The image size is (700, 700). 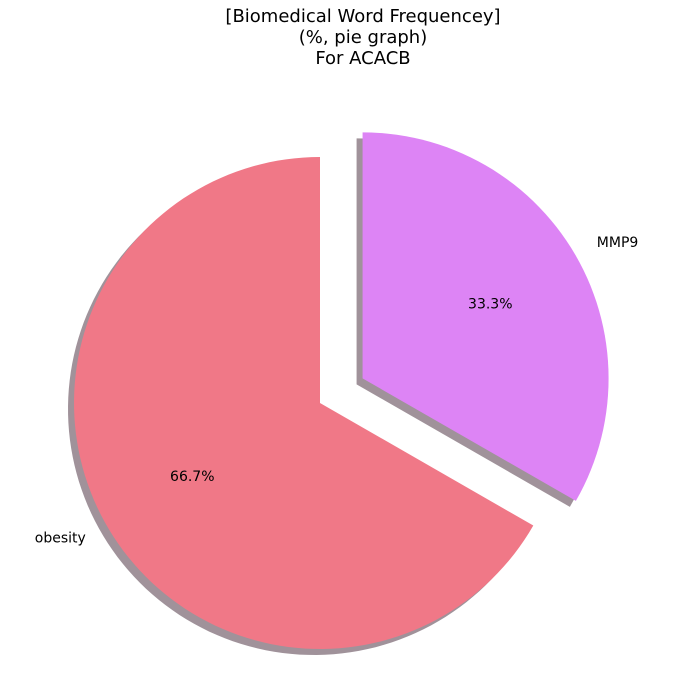 What do you see at coordinates (192, 477) in the screenshot?
I see `pie-percent-label-obesity: 66.7%` at bounding box center [192, 477].